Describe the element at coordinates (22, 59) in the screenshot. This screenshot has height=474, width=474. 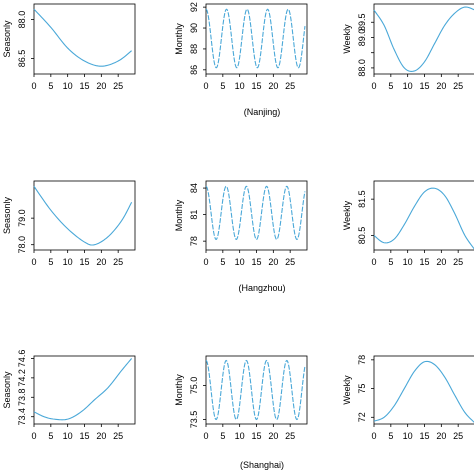
I see `y-tick-label: 86.5` at that location.